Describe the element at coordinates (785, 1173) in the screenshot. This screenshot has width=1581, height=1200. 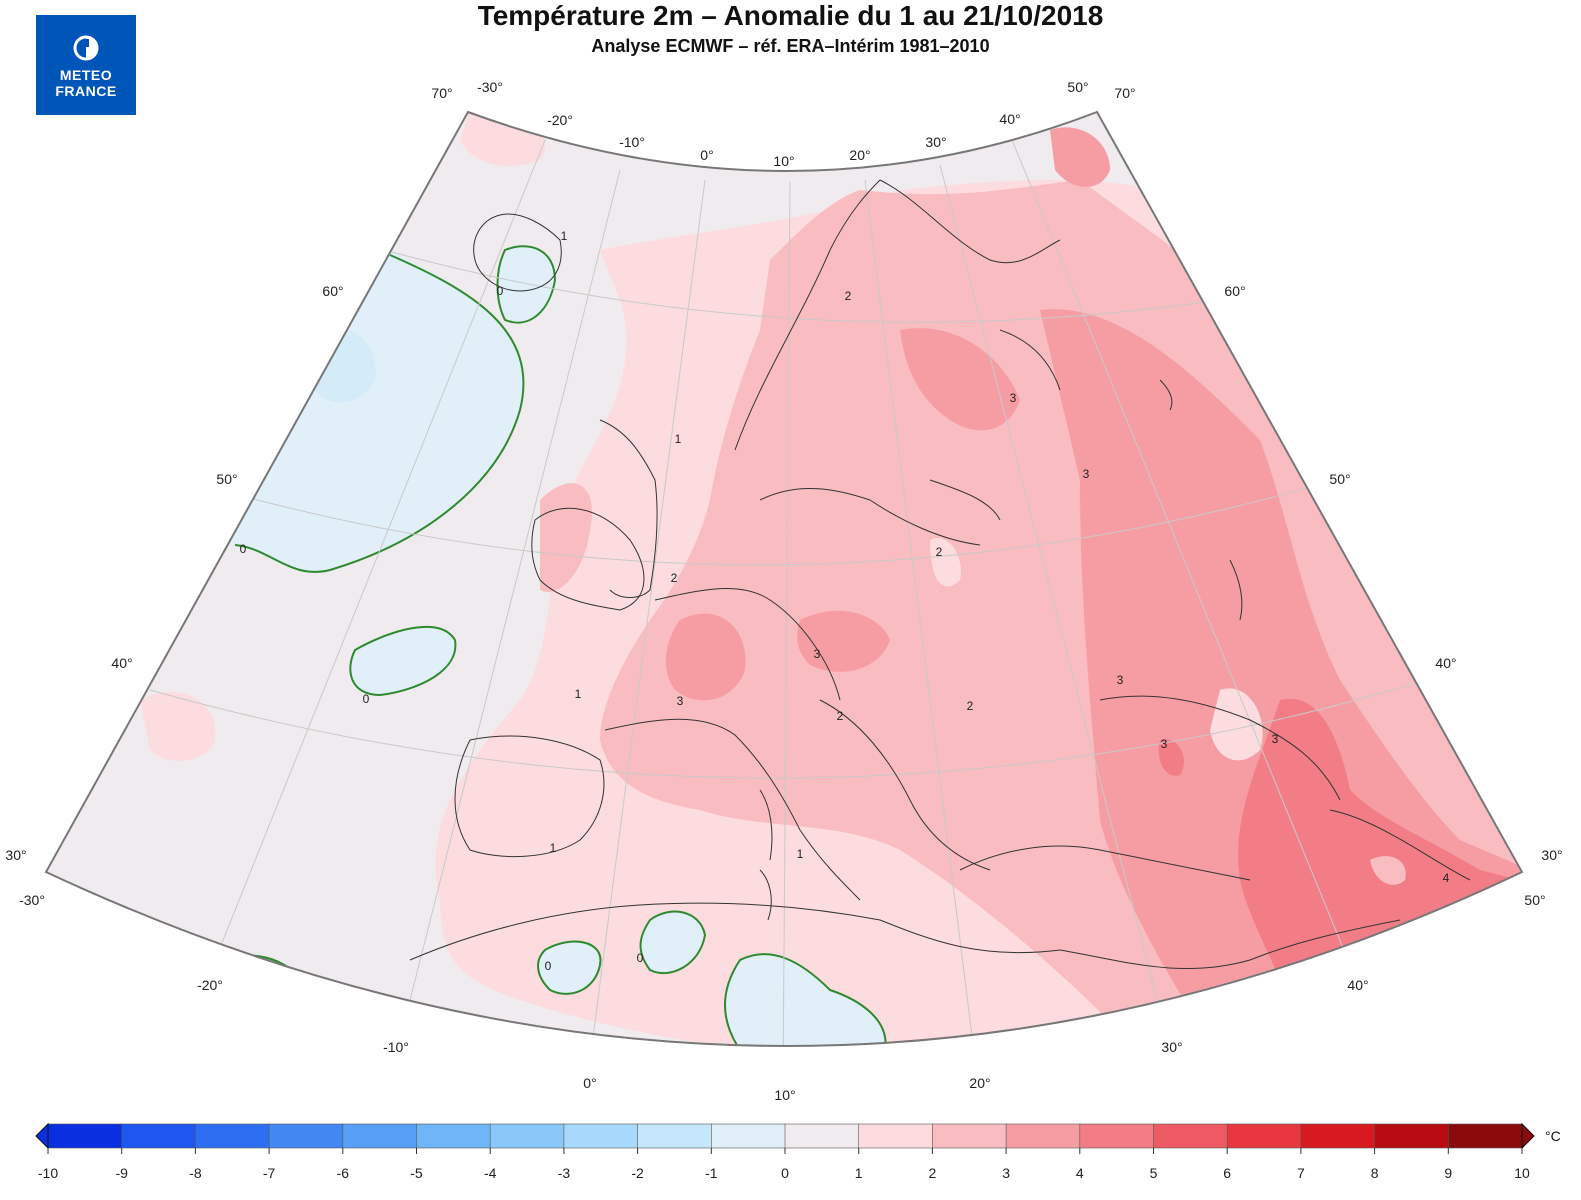
I see `legend-tick-label: 0` at that location.